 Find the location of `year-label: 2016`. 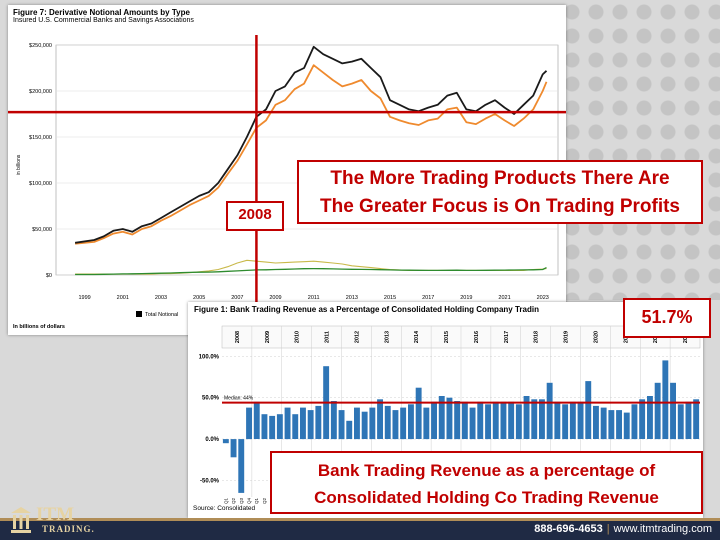

year-label: 2016 is located at coordinates (477, 337).